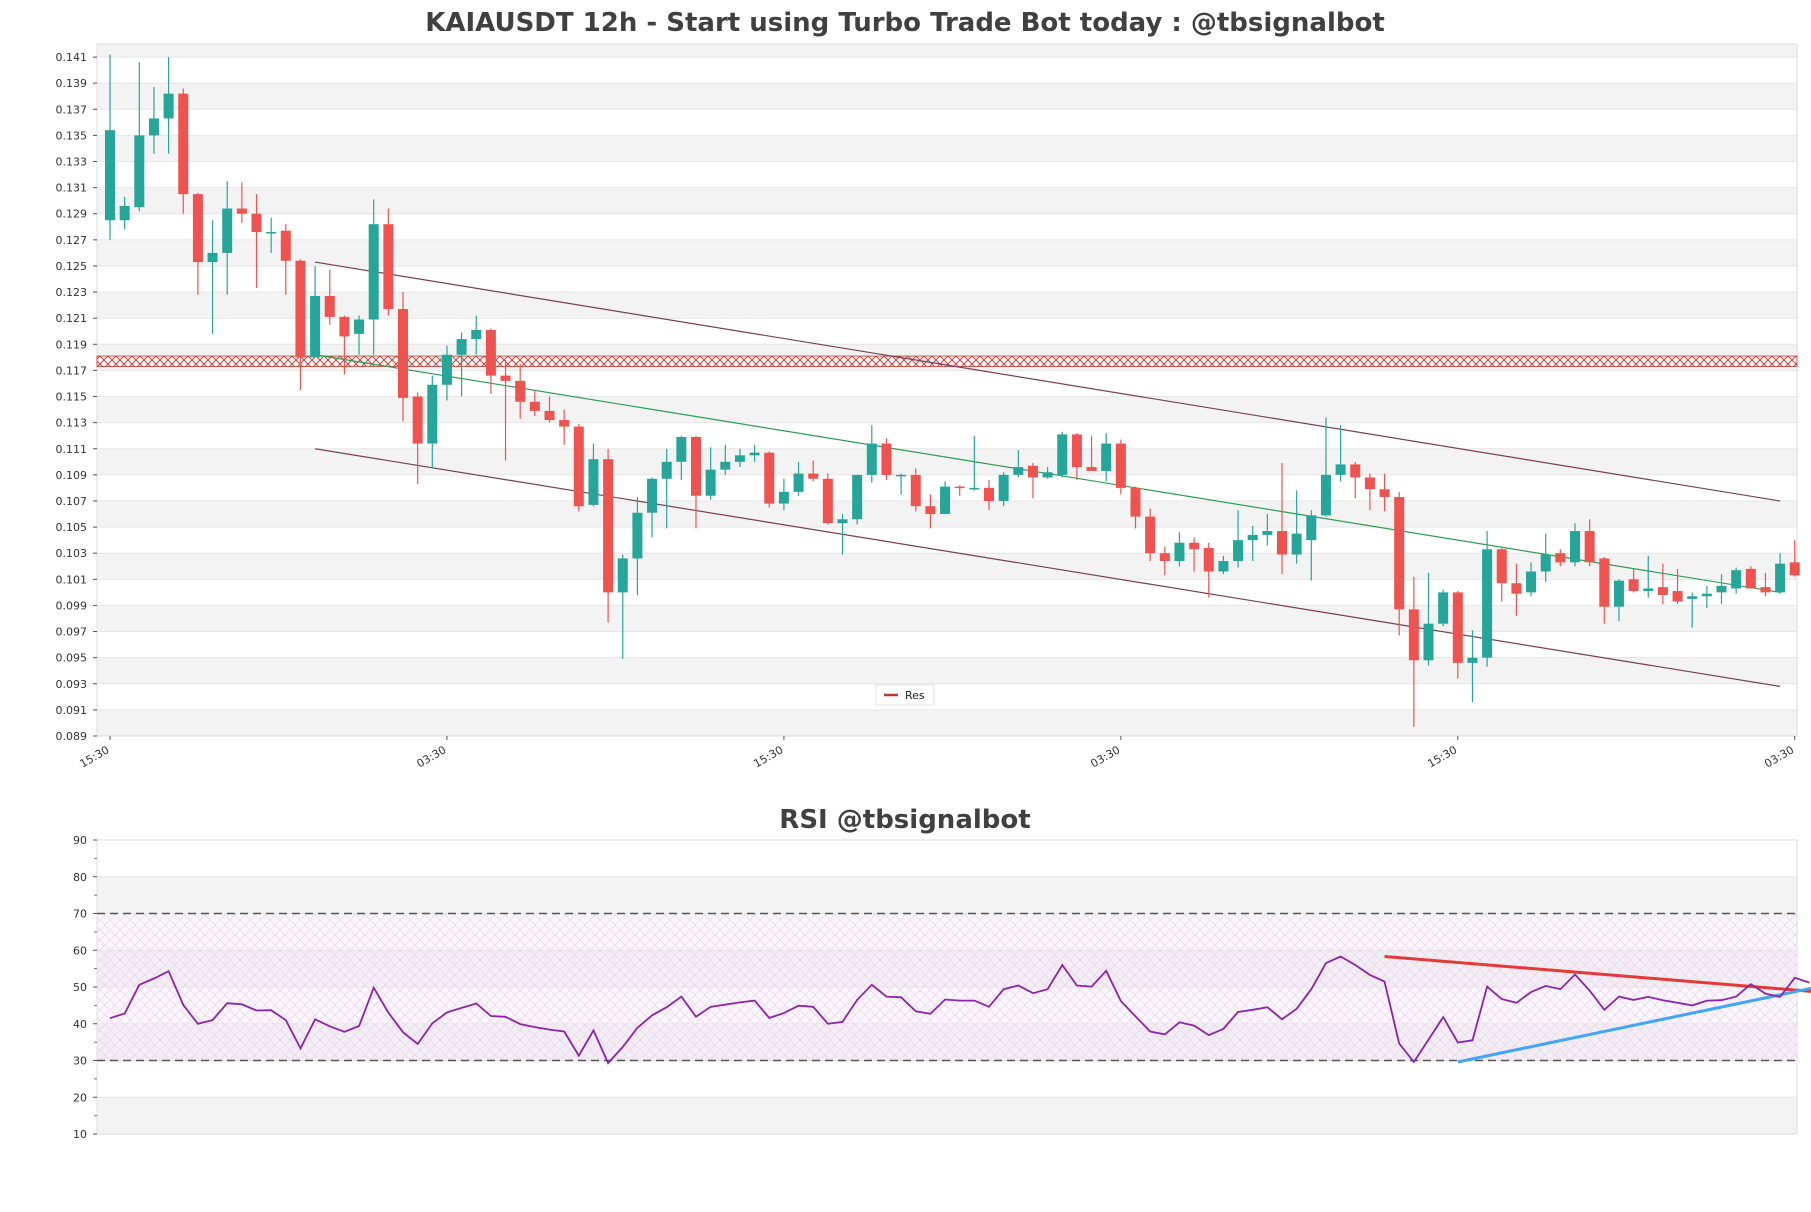 The image size is (1811, 1212). I want to click on price-y-tick-label: 0.125, so click(72, 266).